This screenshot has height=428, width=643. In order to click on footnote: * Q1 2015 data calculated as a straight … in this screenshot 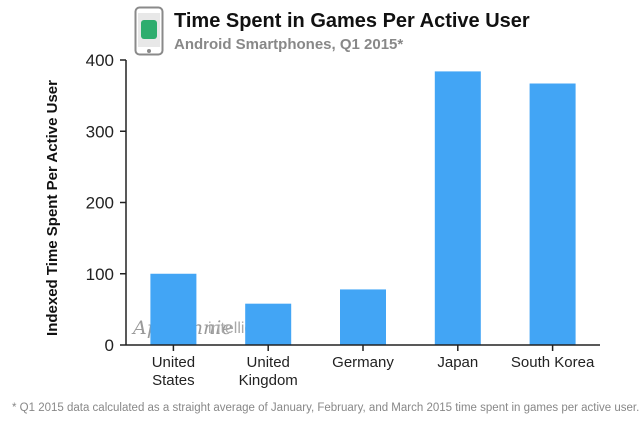, I will do `click(326, 408)`.